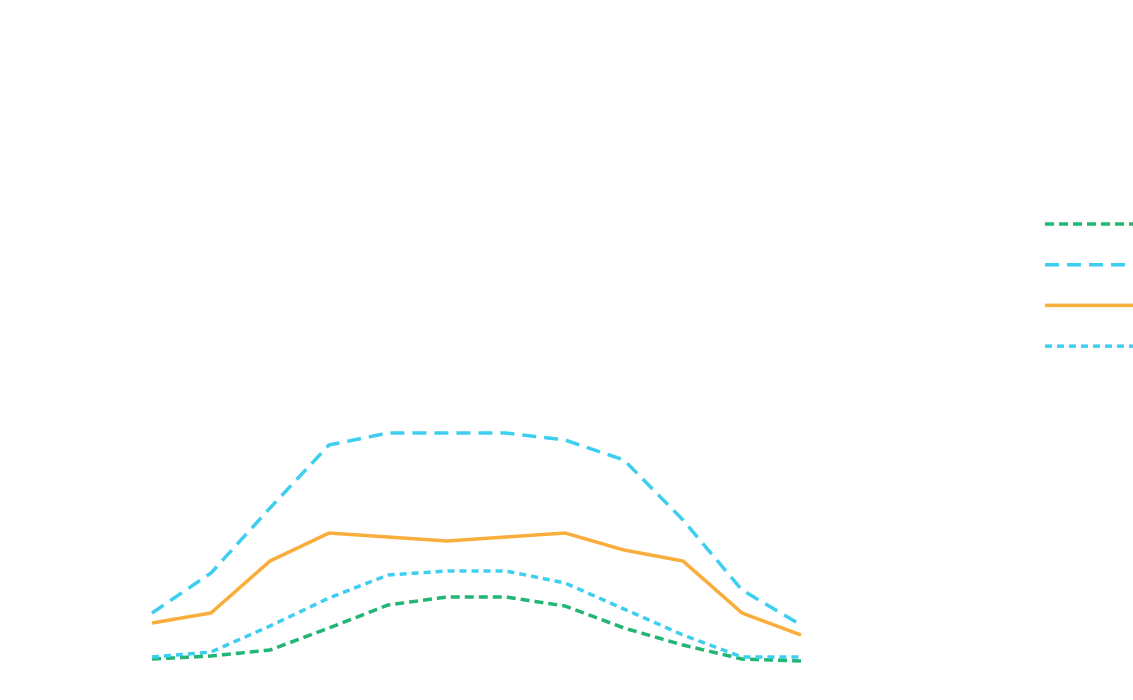 This screenshot has height=700, width=1133. I want to click on legend, so click(1089, 285).